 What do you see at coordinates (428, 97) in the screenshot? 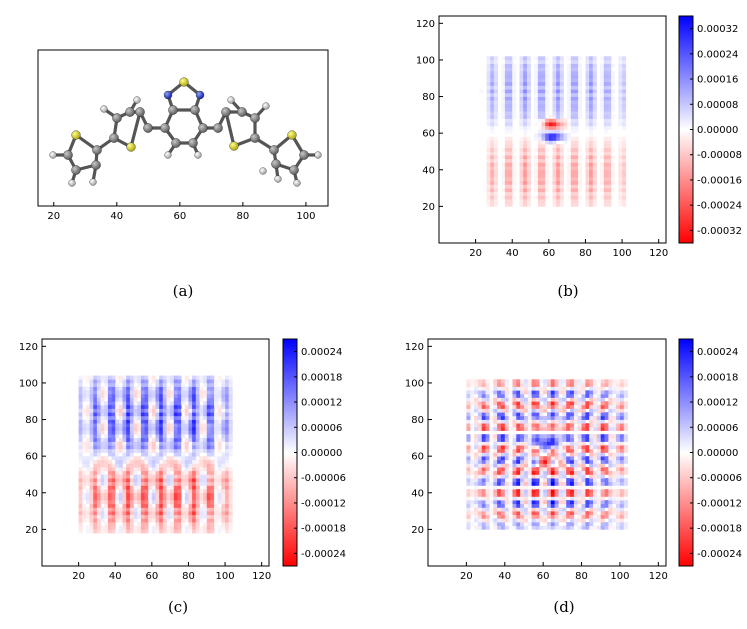
I see `y-tick-label: 80` at bounding box center [428, 97].